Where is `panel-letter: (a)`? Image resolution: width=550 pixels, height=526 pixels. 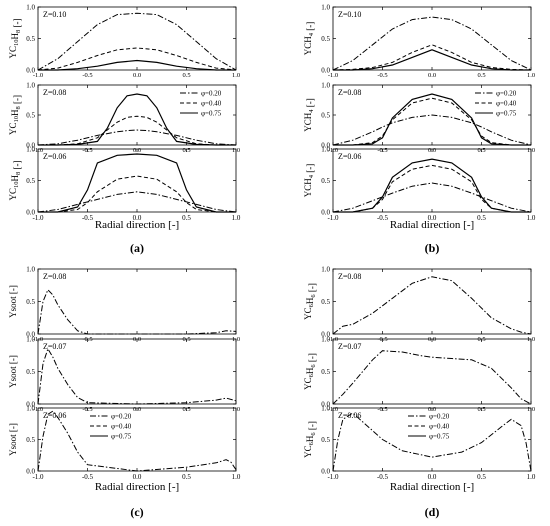
panel-letter: (a) is located at coordinates (137, 248).